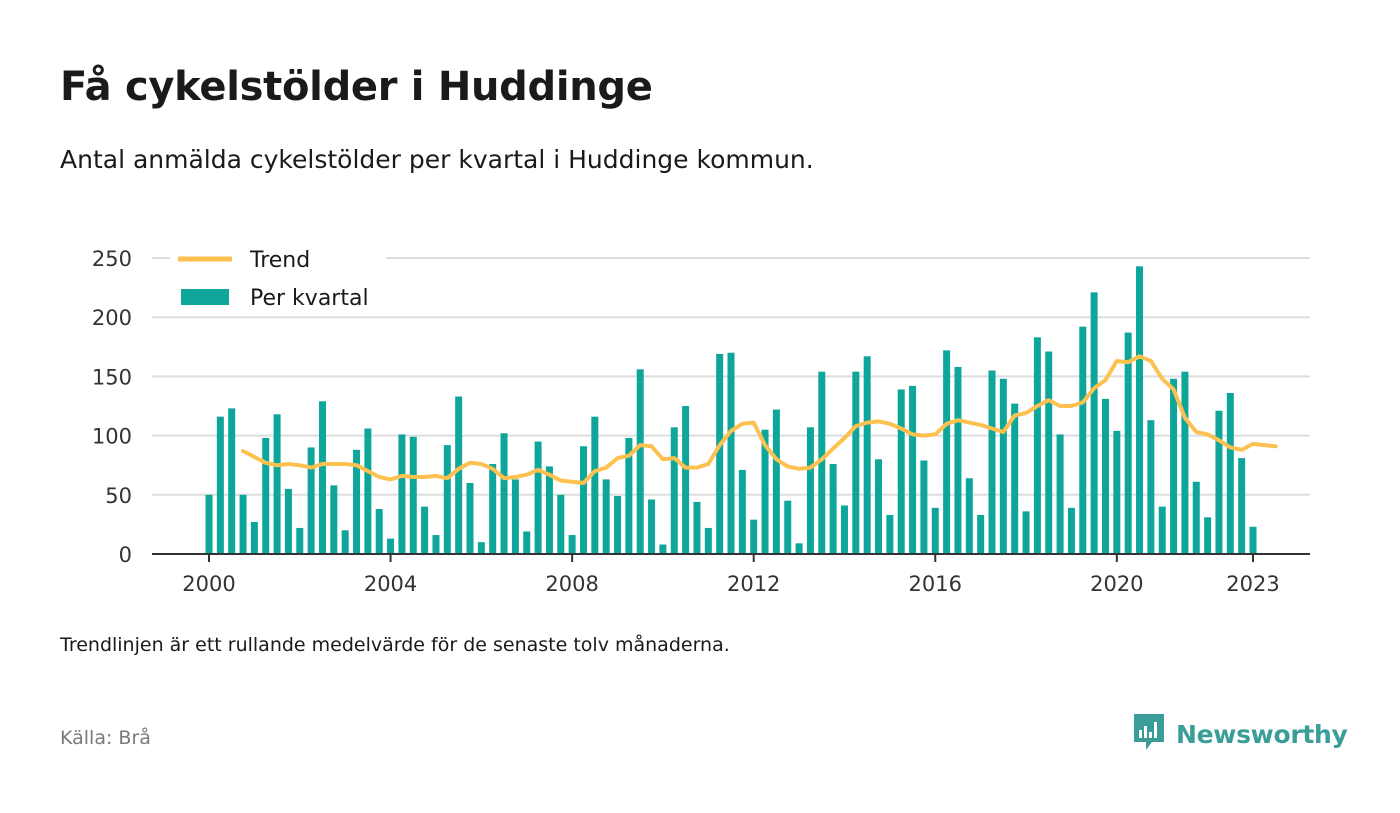 The height and width of the screenshot is (813, 1400). Describe the element at coordinates (1149, 734) in the screenshot. I see `newsworthy-logo-icon` at that location.